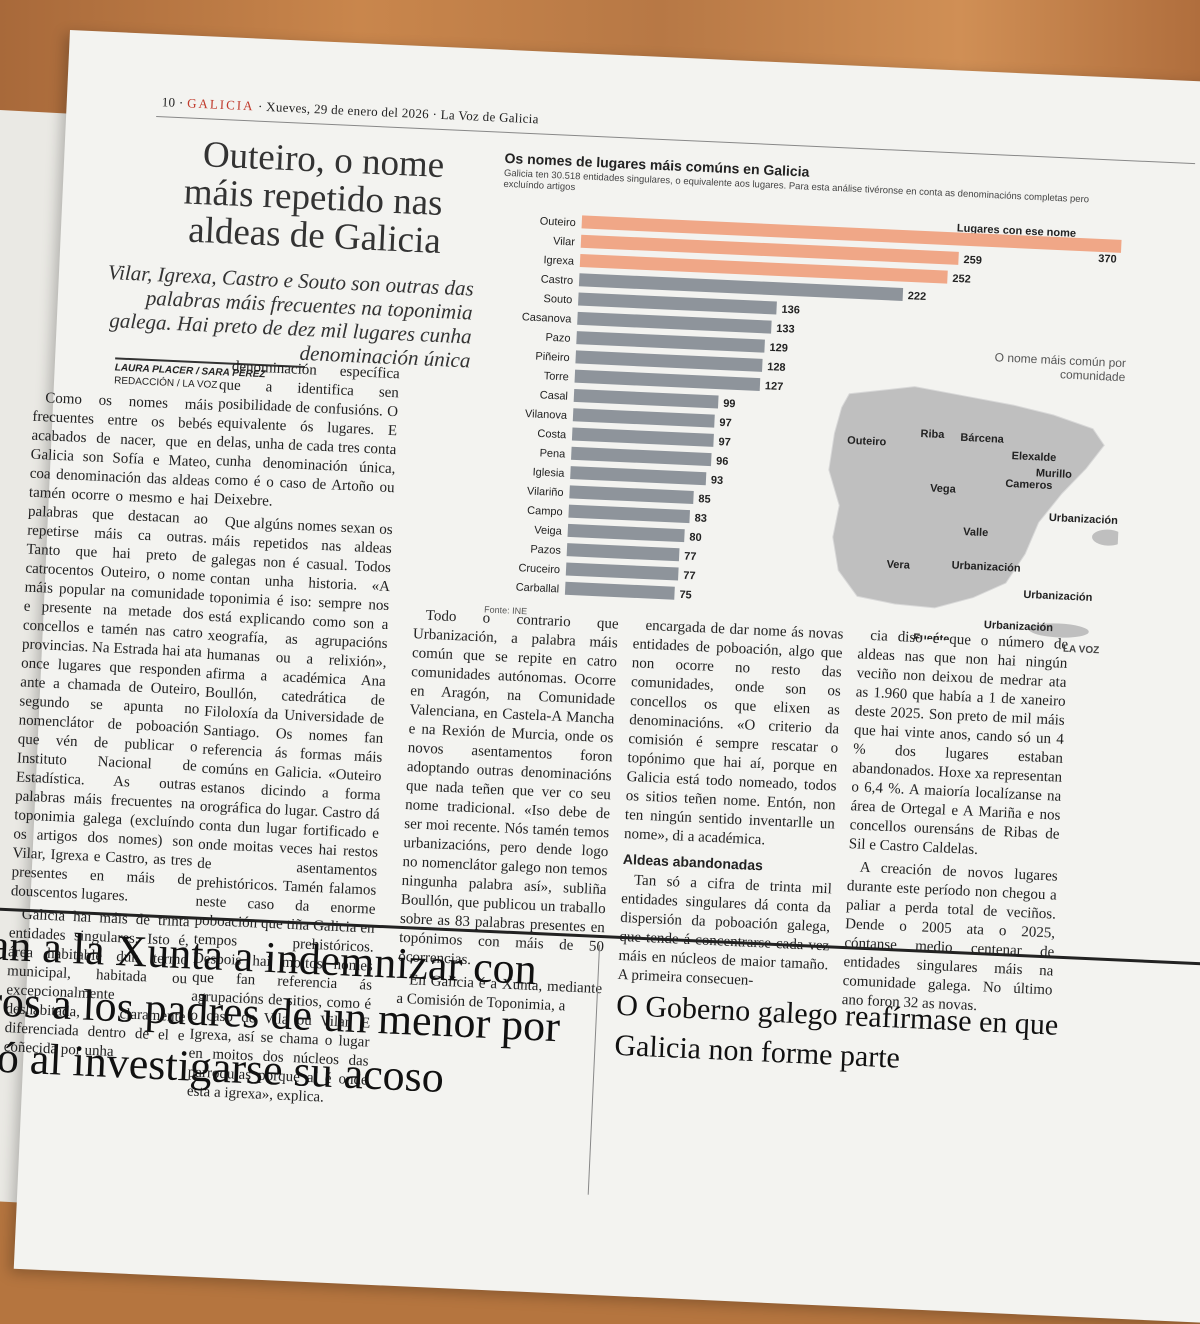 Image resolution: width=1200 pixels, height=1324 pixels. What do you see at coordinates (774, 386) in the screenshot?
I see `value-label: 127` at bounding box center [774, 386].